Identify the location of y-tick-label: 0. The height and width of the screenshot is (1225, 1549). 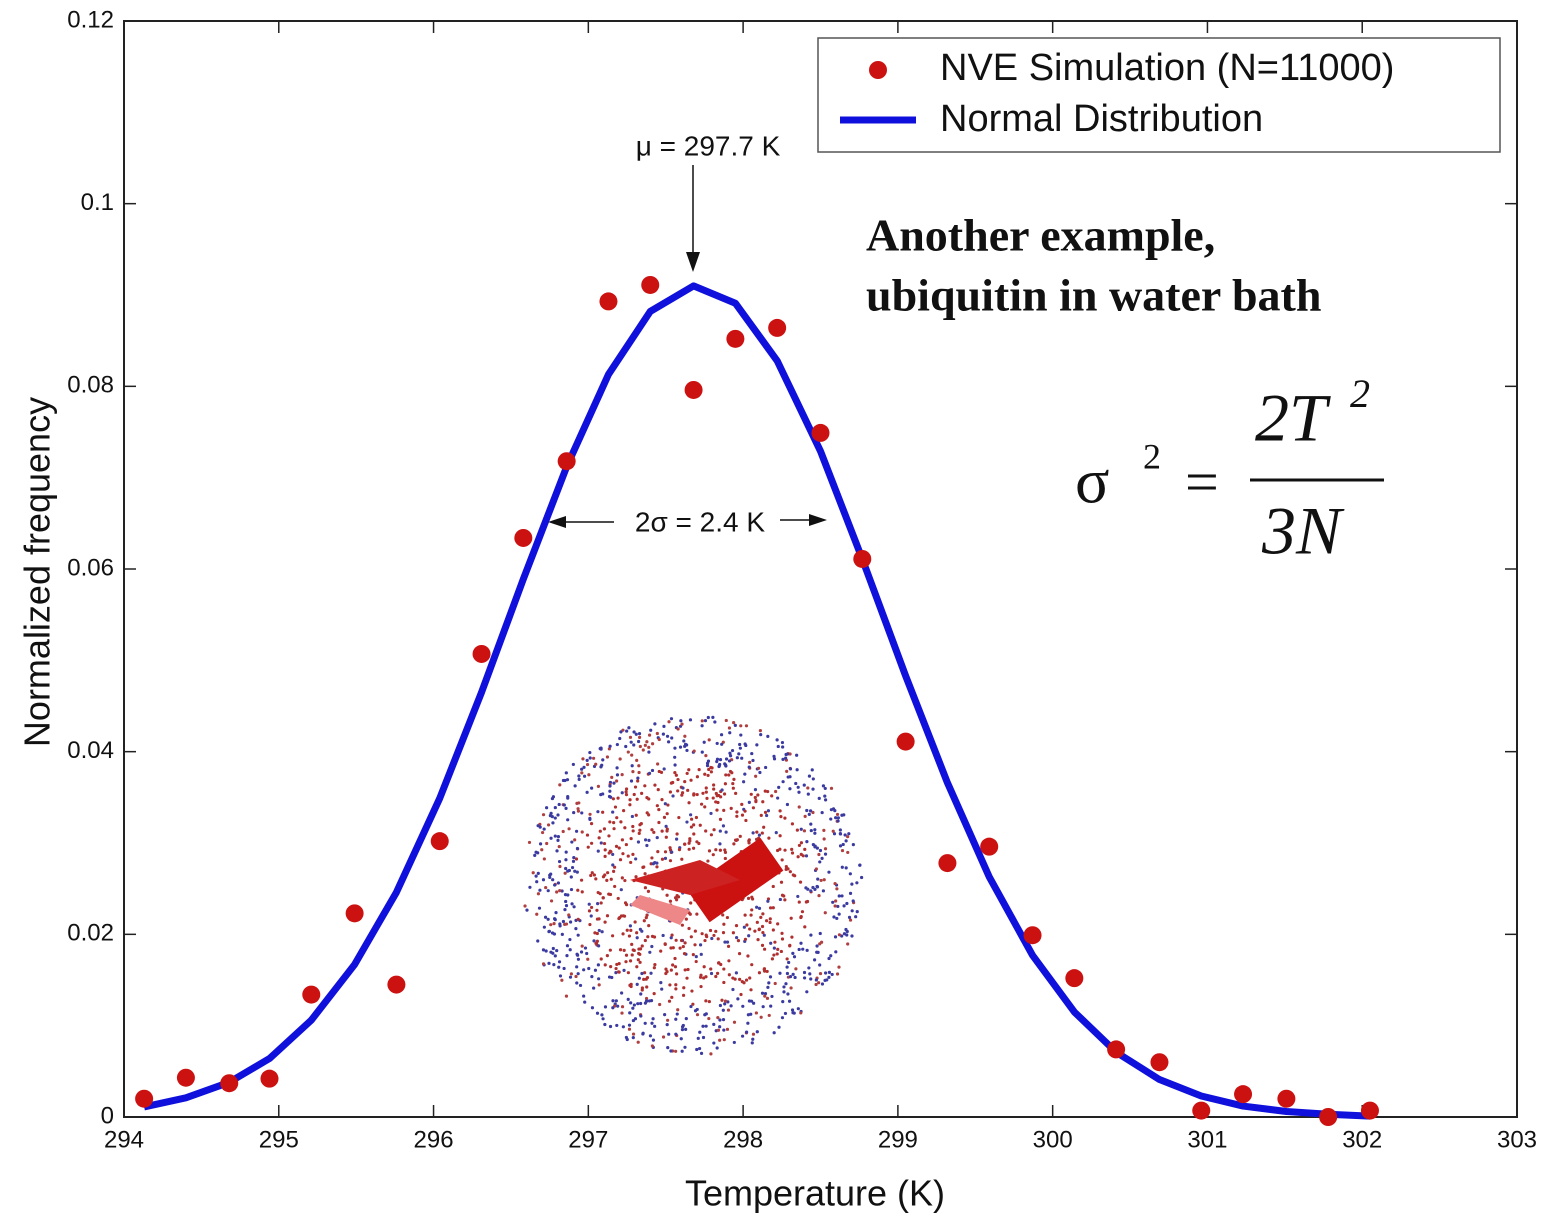
(107, 1115).